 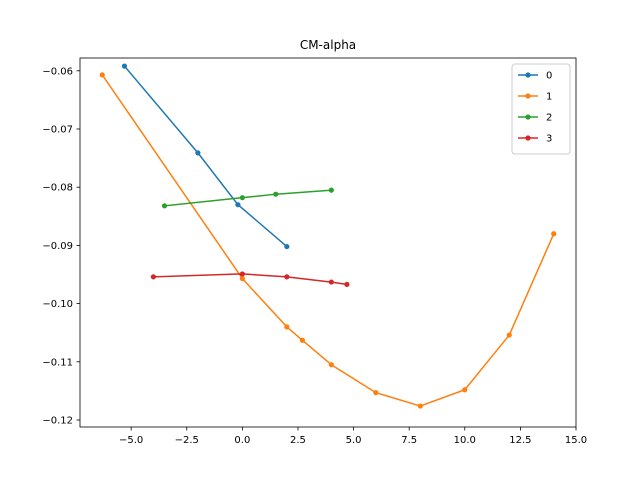 I want to click on legend-label: 1, so click(x=549, y=97).